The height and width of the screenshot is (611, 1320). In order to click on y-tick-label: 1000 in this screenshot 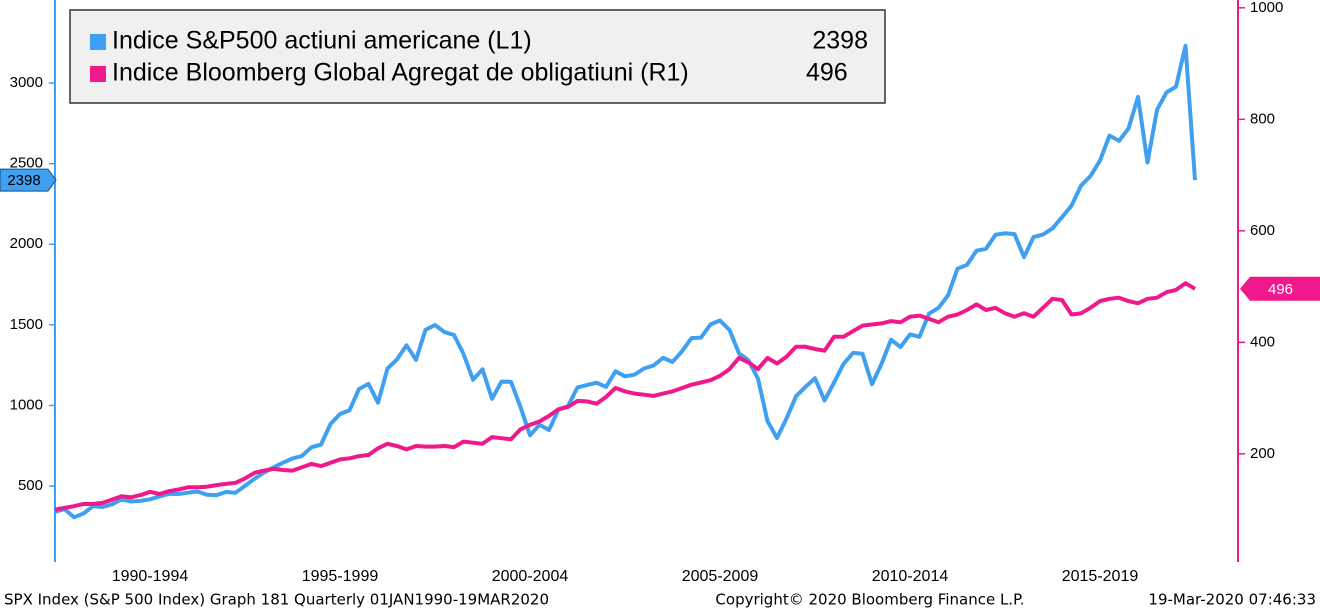, I will do `click(26, 404)`.